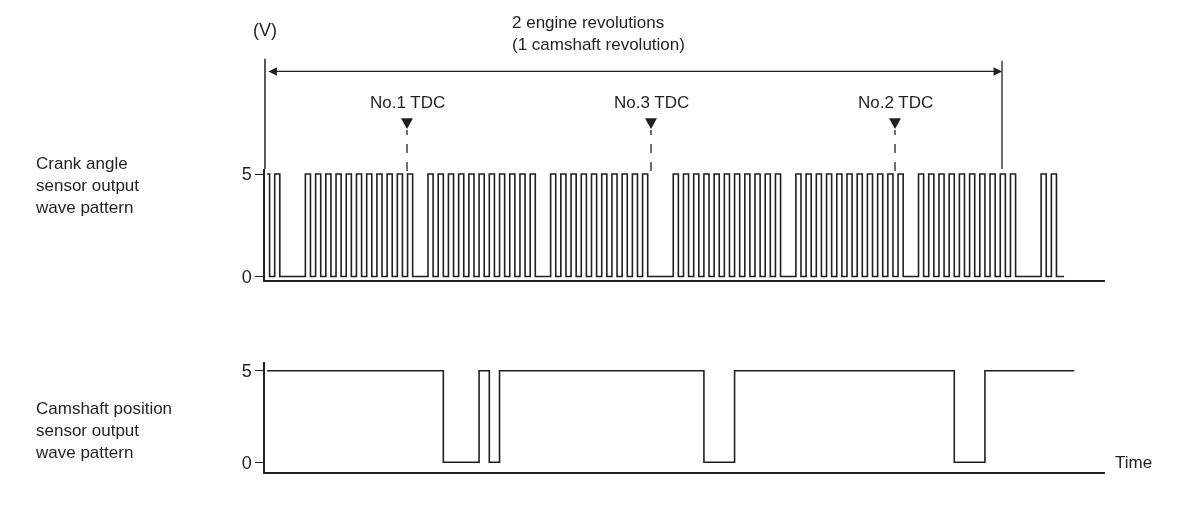 The width and height of the screenshot is (1180, 519). I want to click on text: No.1 TDC, so click(408, 102).